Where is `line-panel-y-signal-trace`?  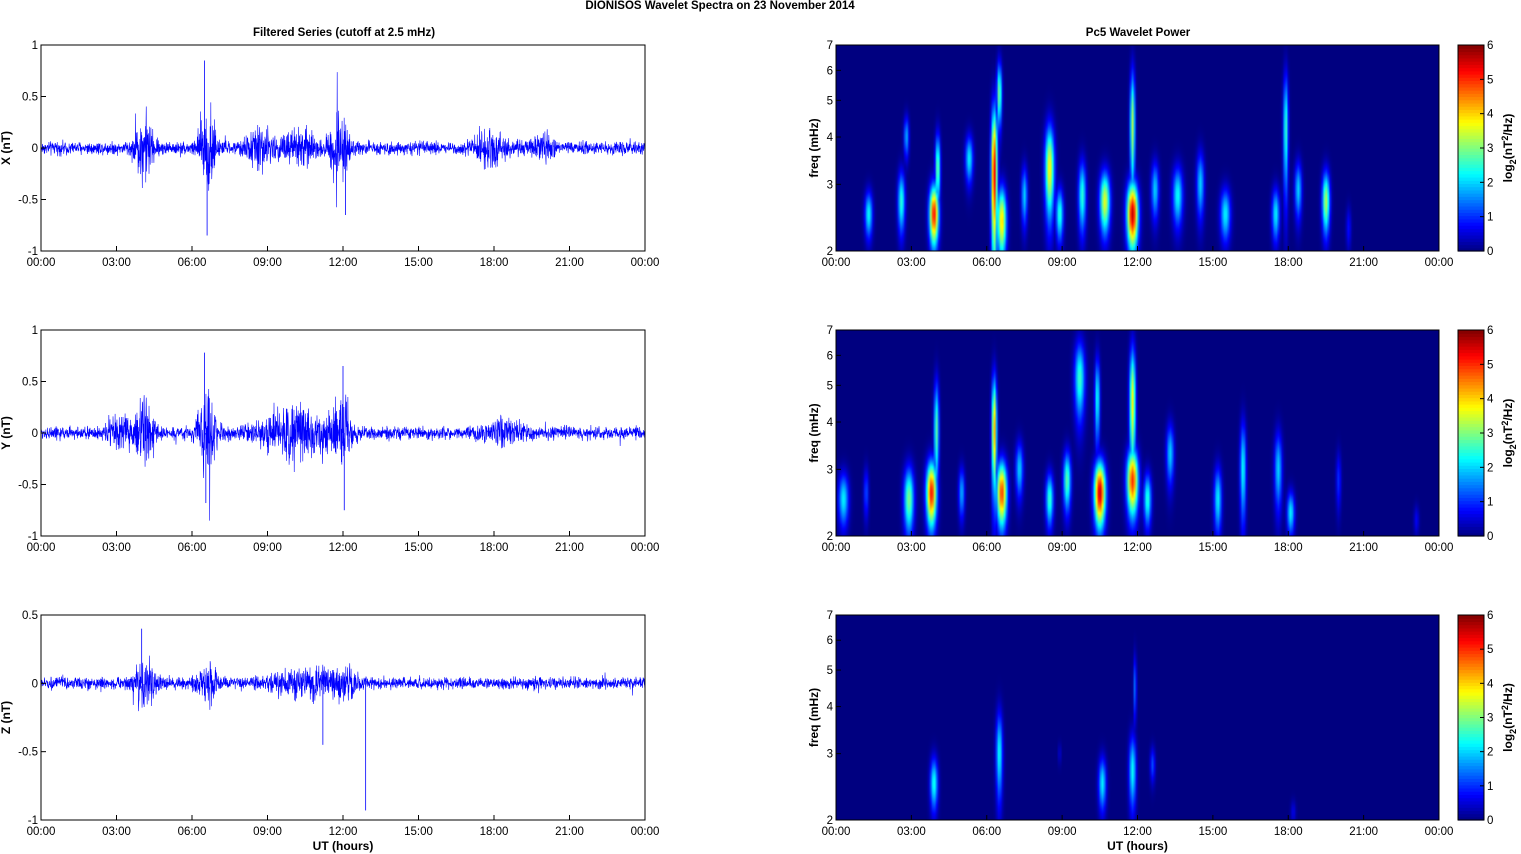 line-panel-y-signal-trace is located at coordinates (343, 455).